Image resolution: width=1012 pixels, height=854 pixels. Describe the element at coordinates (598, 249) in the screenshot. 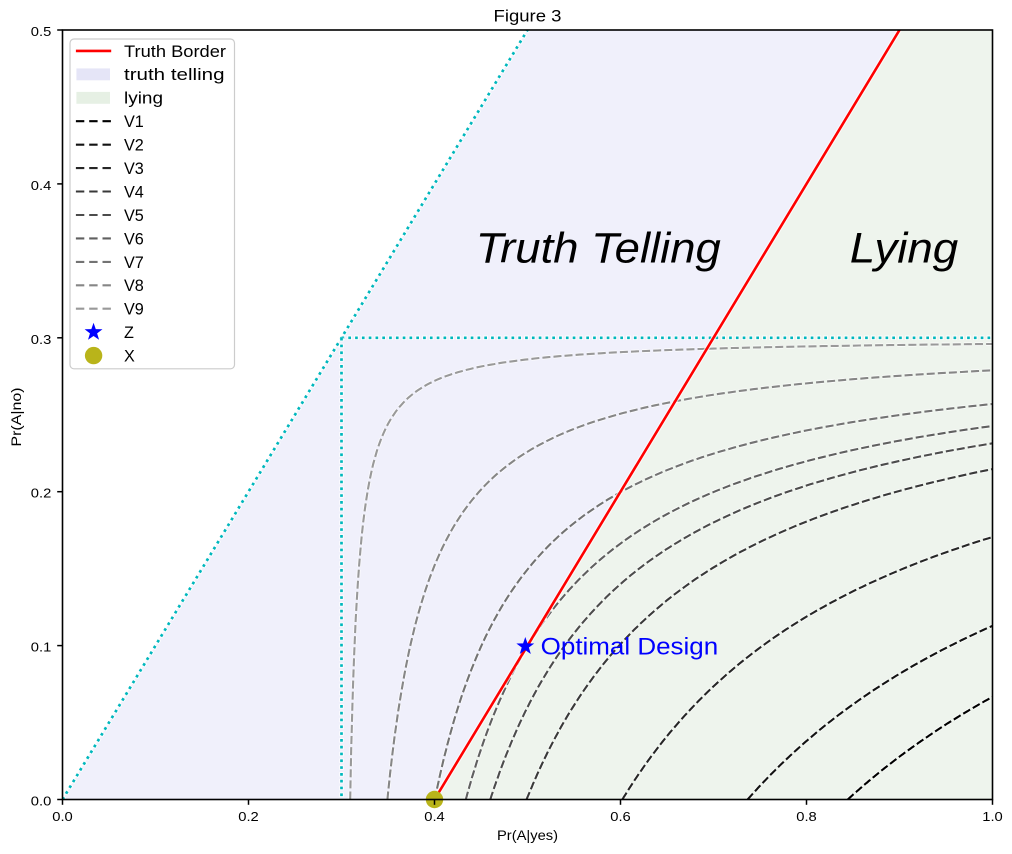

I see `svg-text: Truth Telling` at that location.